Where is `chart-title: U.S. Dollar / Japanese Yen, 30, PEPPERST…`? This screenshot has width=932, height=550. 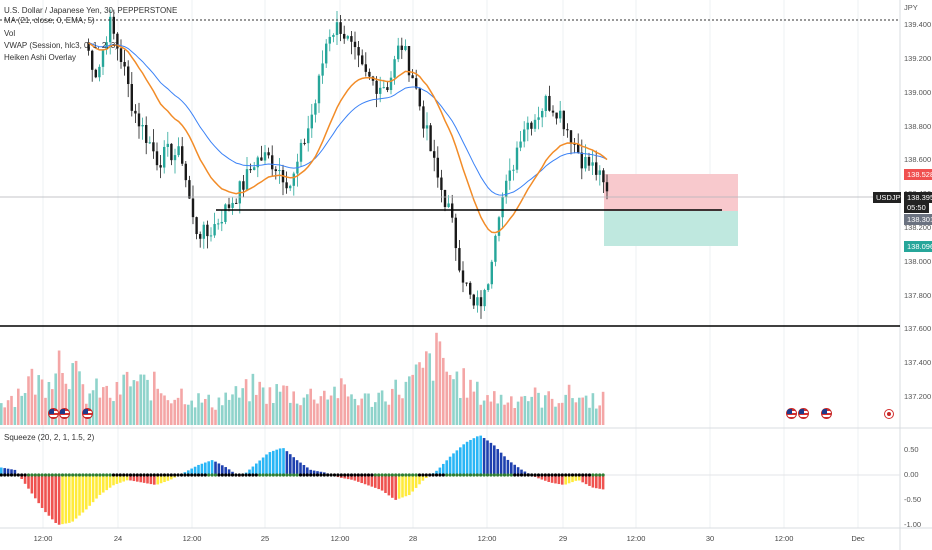
chart-title: U.S. Dollar / Japanese Yen, 30, PEPPERST… is located at coordinates (91, 10).